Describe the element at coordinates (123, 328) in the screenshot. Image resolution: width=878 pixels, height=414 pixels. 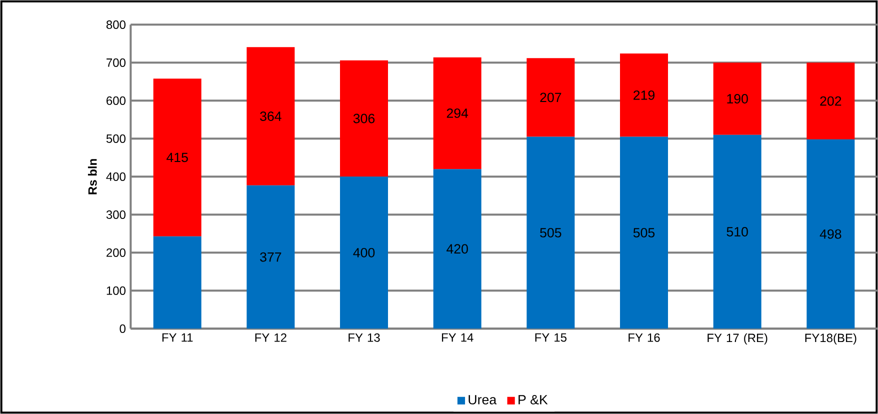
I see `y-tick-label: 0` at that location.